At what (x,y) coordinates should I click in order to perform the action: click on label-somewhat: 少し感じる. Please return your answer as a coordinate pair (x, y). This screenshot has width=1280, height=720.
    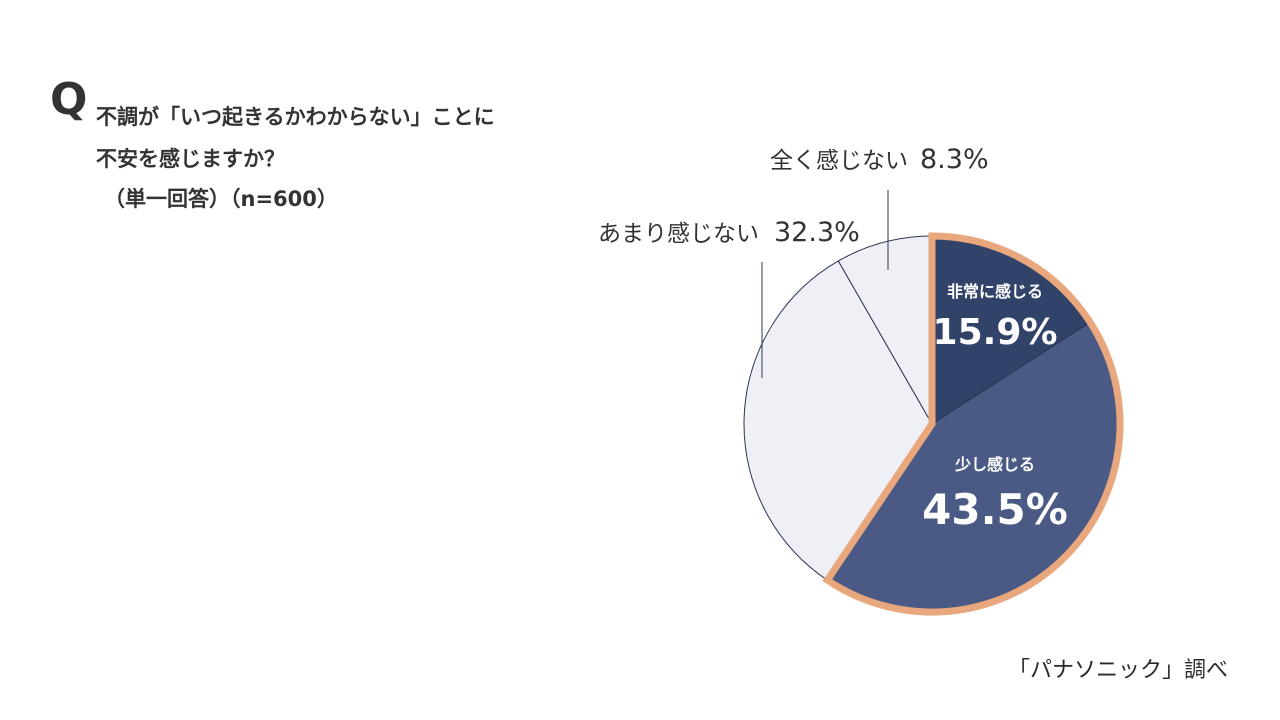
    Looking at the image, I should click on (994, 464).